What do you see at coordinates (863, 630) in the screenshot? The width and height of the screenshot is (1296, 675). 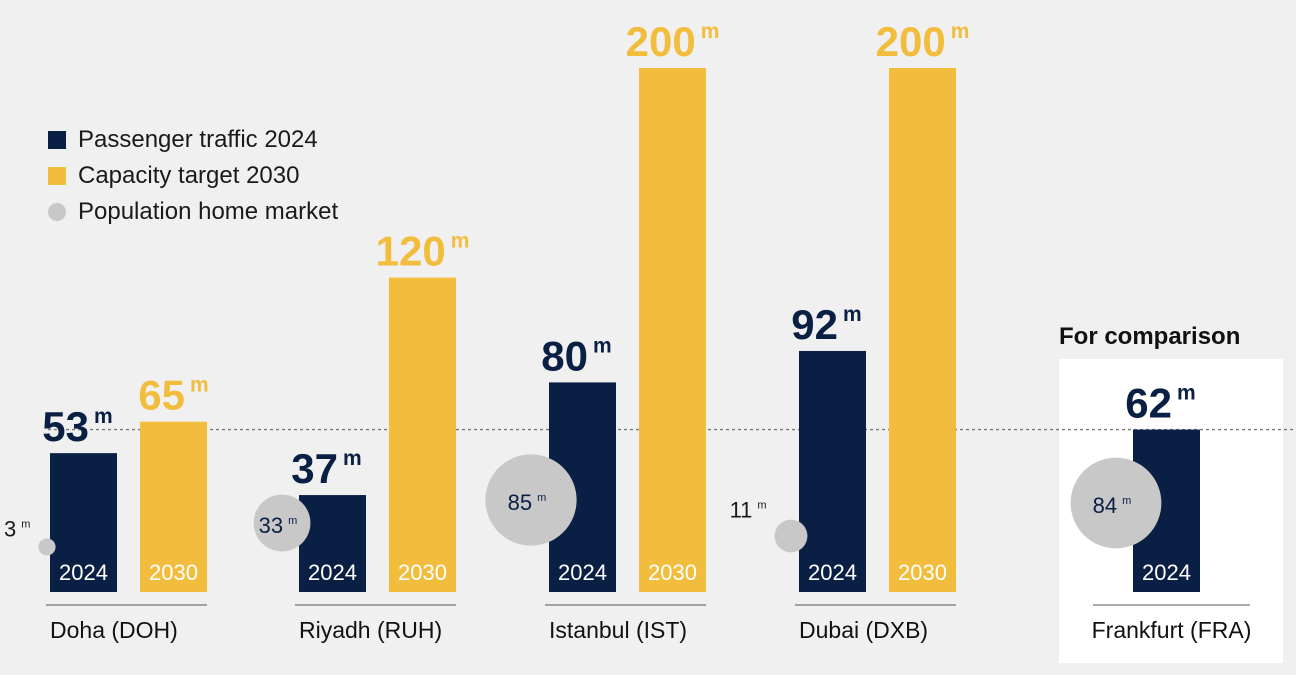 I see `airport-label-dubai-dxb: Dubai (DXB)` at bounding box center [863, 630].